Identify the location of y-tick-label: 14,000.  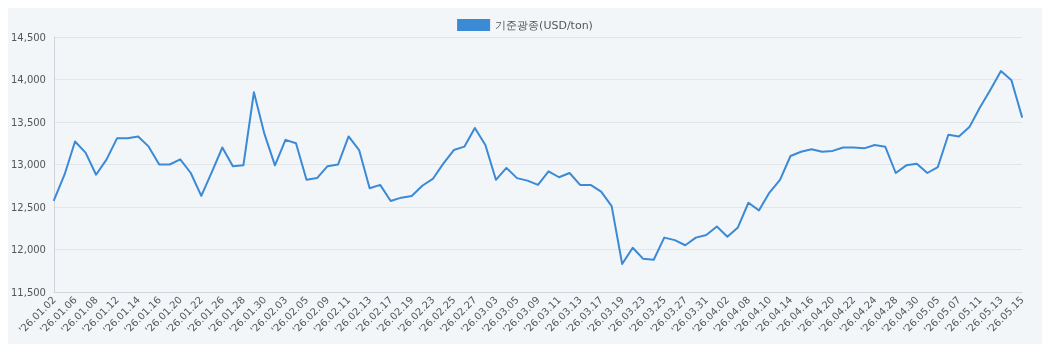
(28, 79).